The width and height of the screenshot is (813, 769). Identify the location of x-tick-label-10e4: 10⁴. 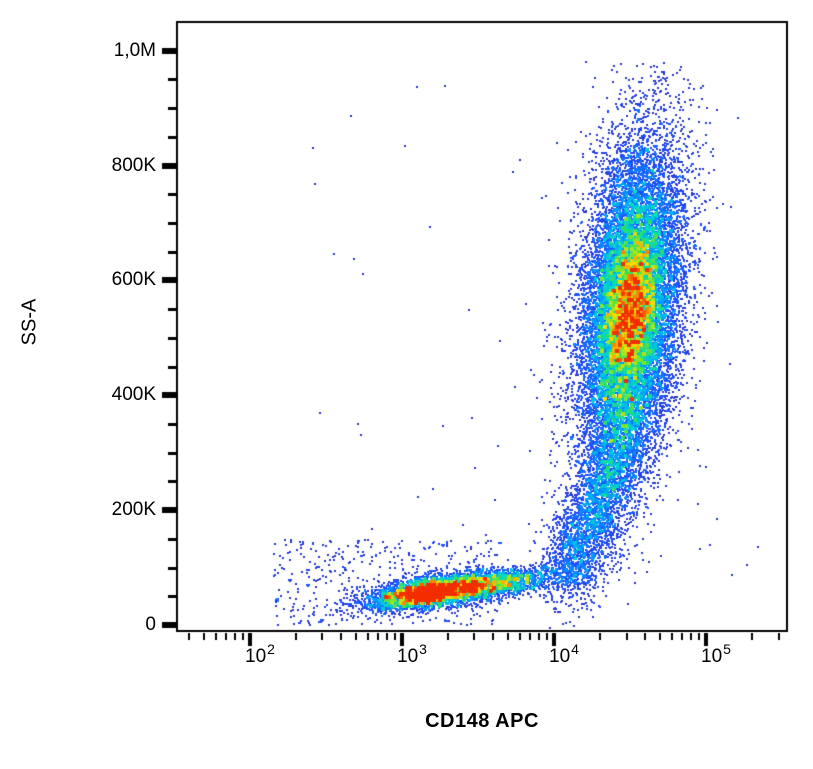
(564, 654).